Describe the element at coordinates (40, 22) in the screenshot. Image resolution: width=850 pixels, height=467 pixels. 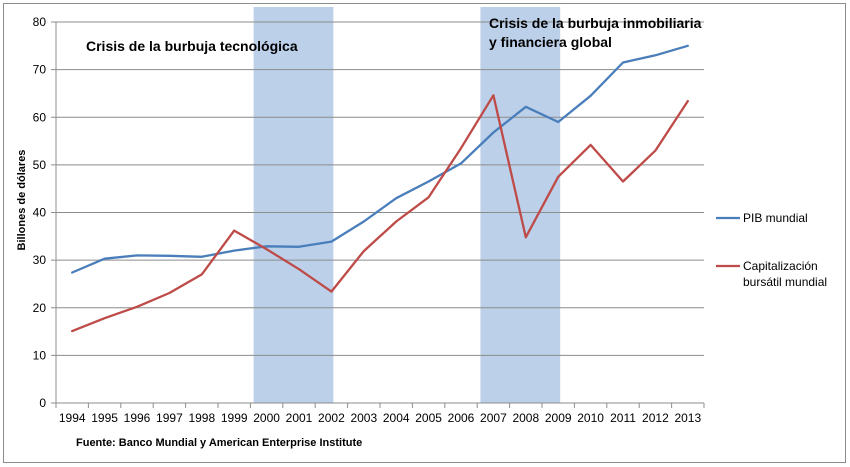
I see `y-tick-label: 80` at that location.